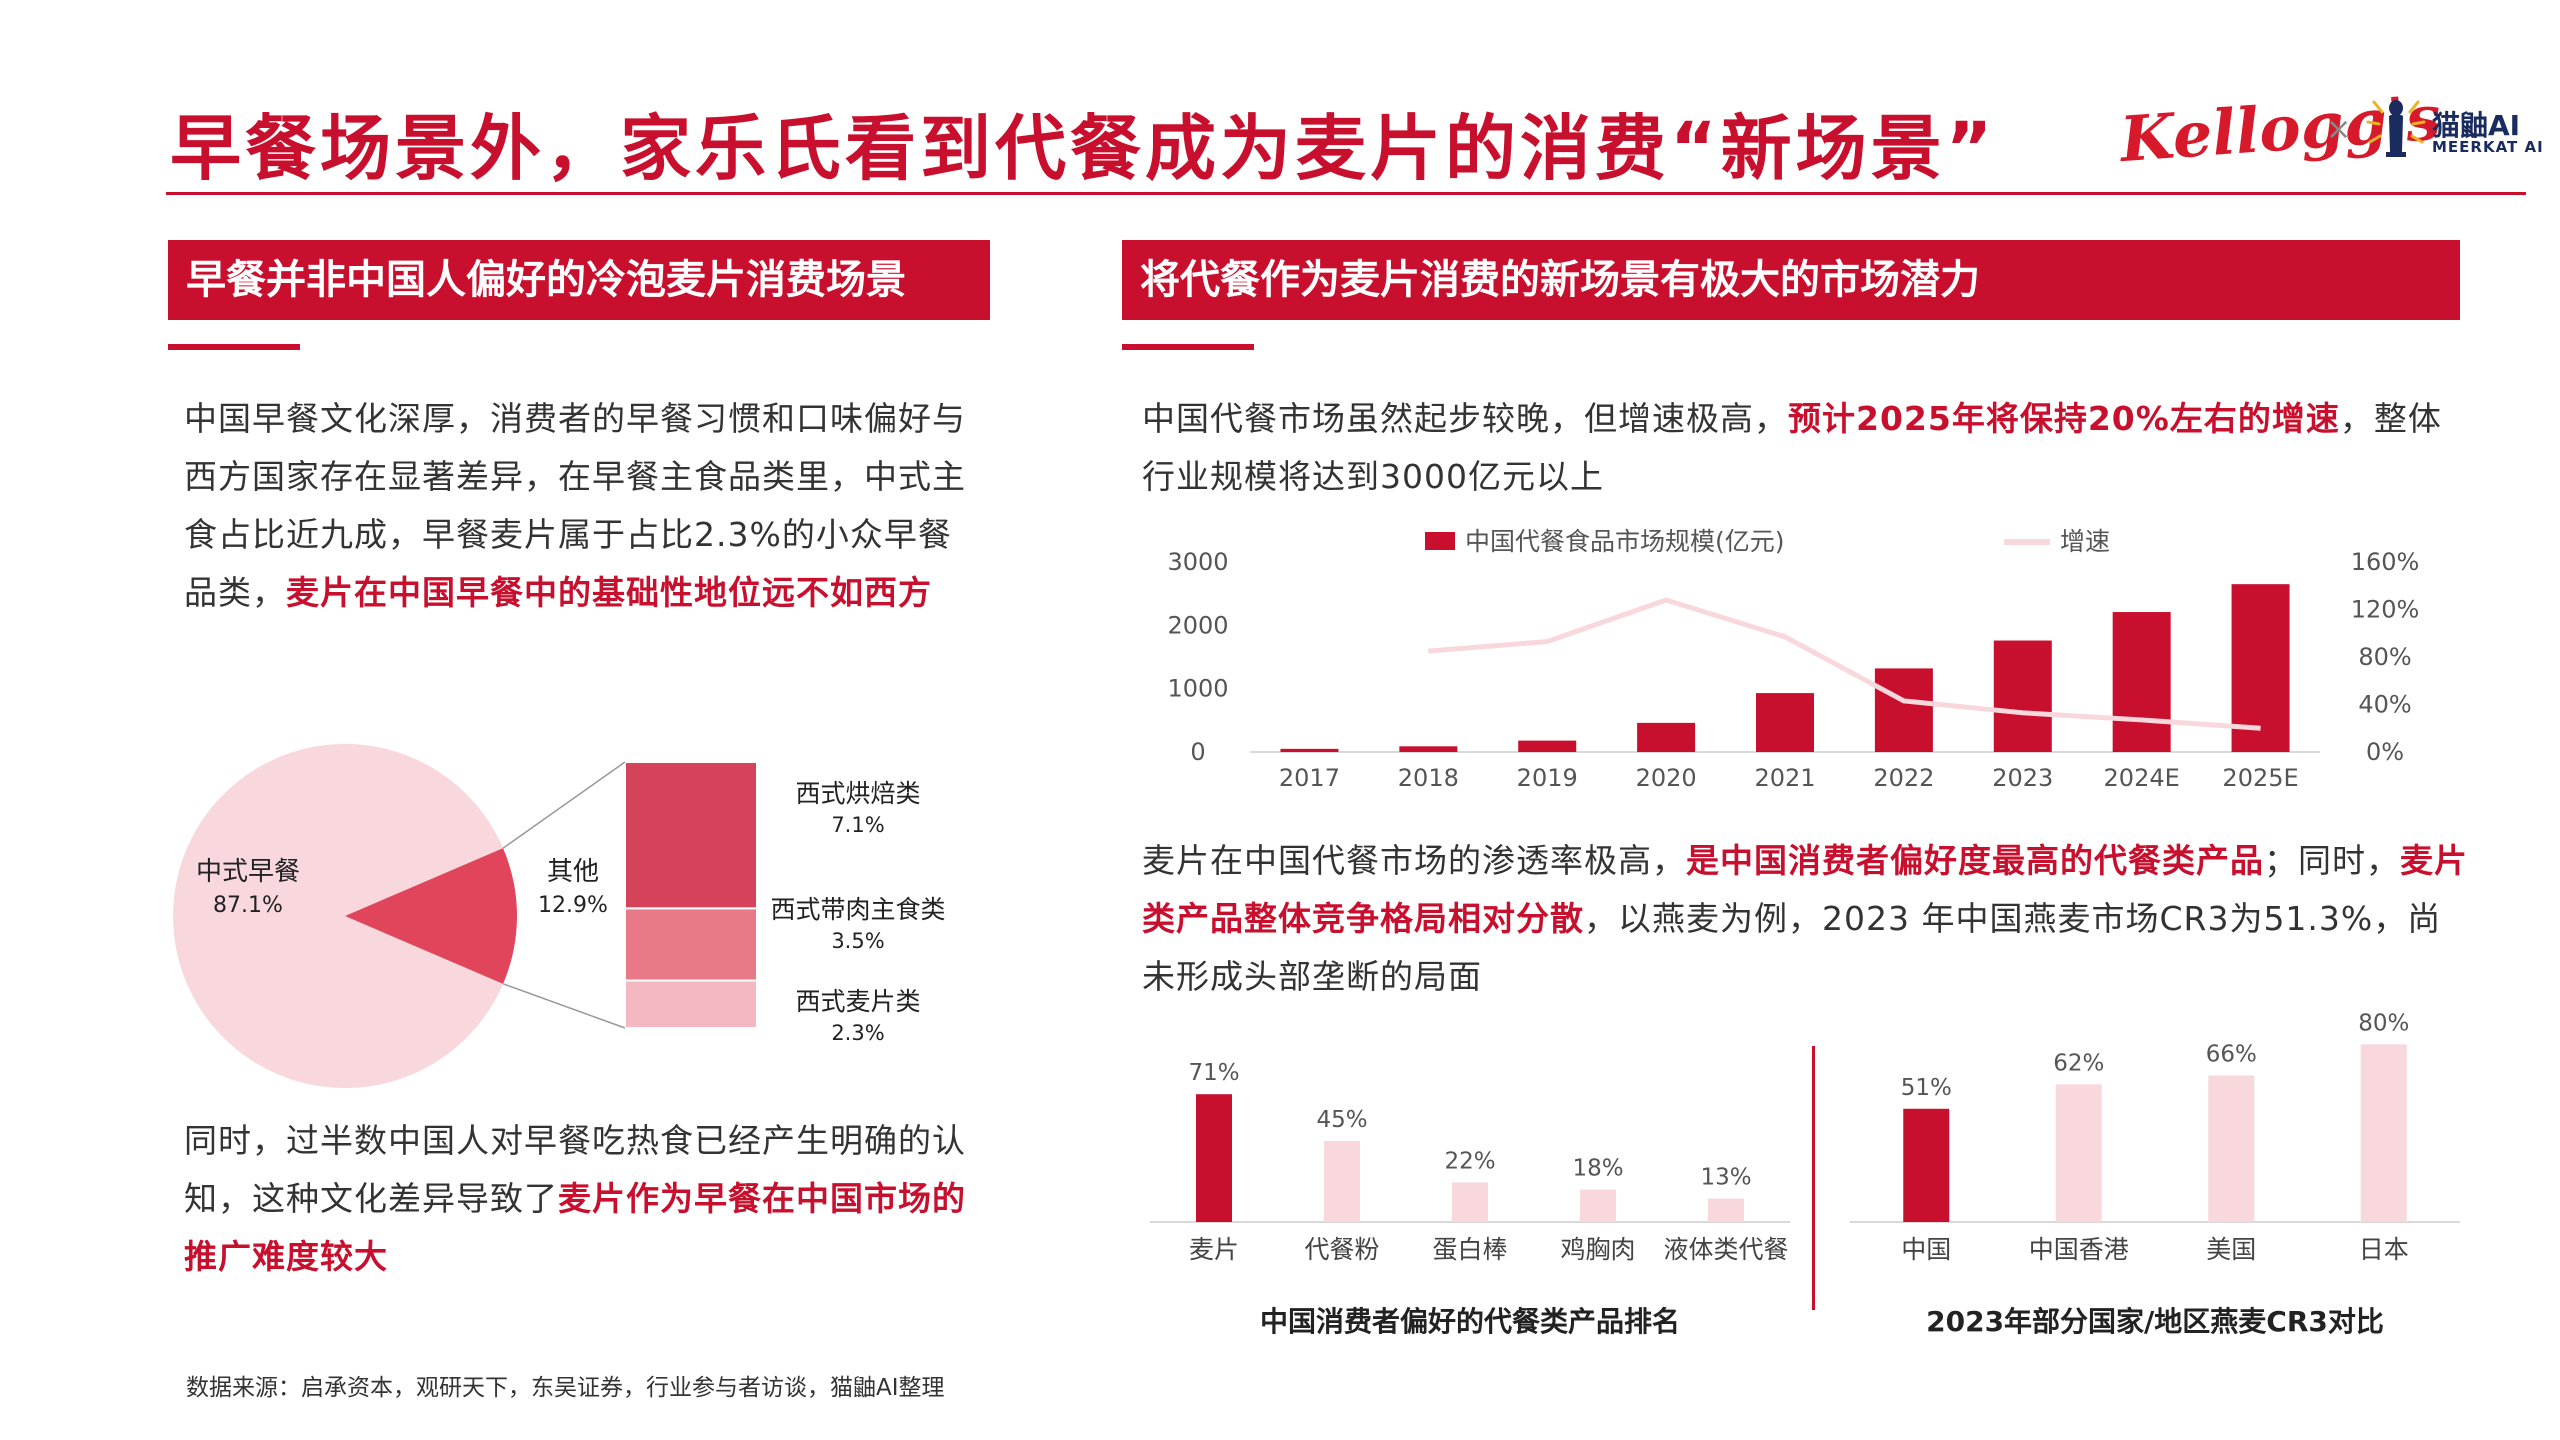  What do you see at coordinates (1346, 193) in the screenshot?
I see `title-divider` at bounding box center [1346, 193].